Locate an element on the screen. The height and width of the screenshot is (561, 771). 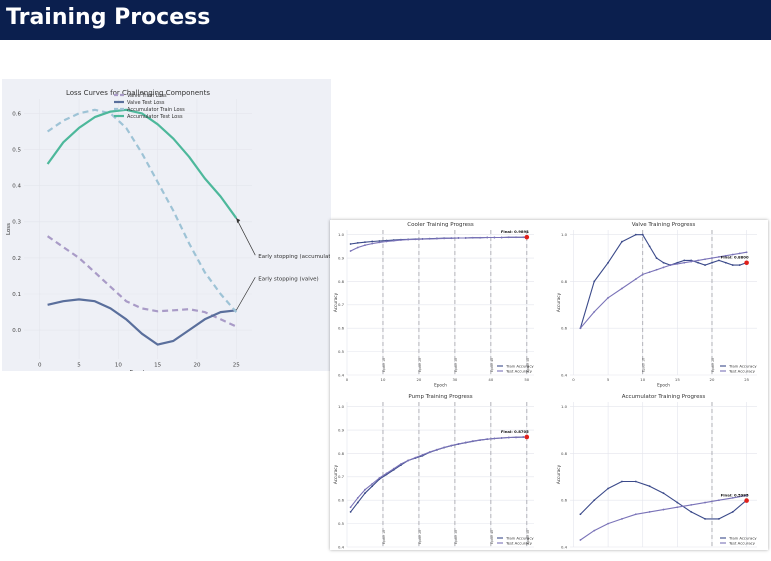
final-label: Final: 0.8705 is located at coordinates (515, 431).